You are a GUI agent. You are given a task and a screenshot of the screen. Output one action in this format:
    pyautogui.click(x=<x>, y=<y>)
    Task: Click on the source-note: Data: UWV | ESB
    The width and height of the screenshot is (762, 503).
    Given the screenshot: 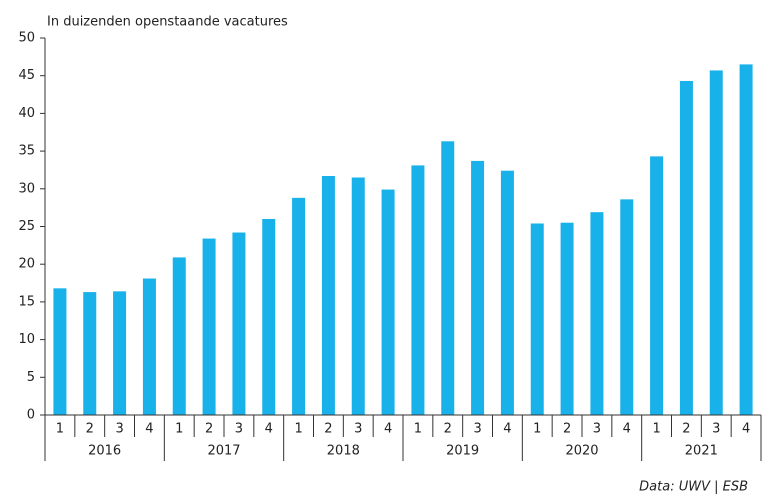 What is the action you would take?
    pyautogui.click(x=693, y=487)
    